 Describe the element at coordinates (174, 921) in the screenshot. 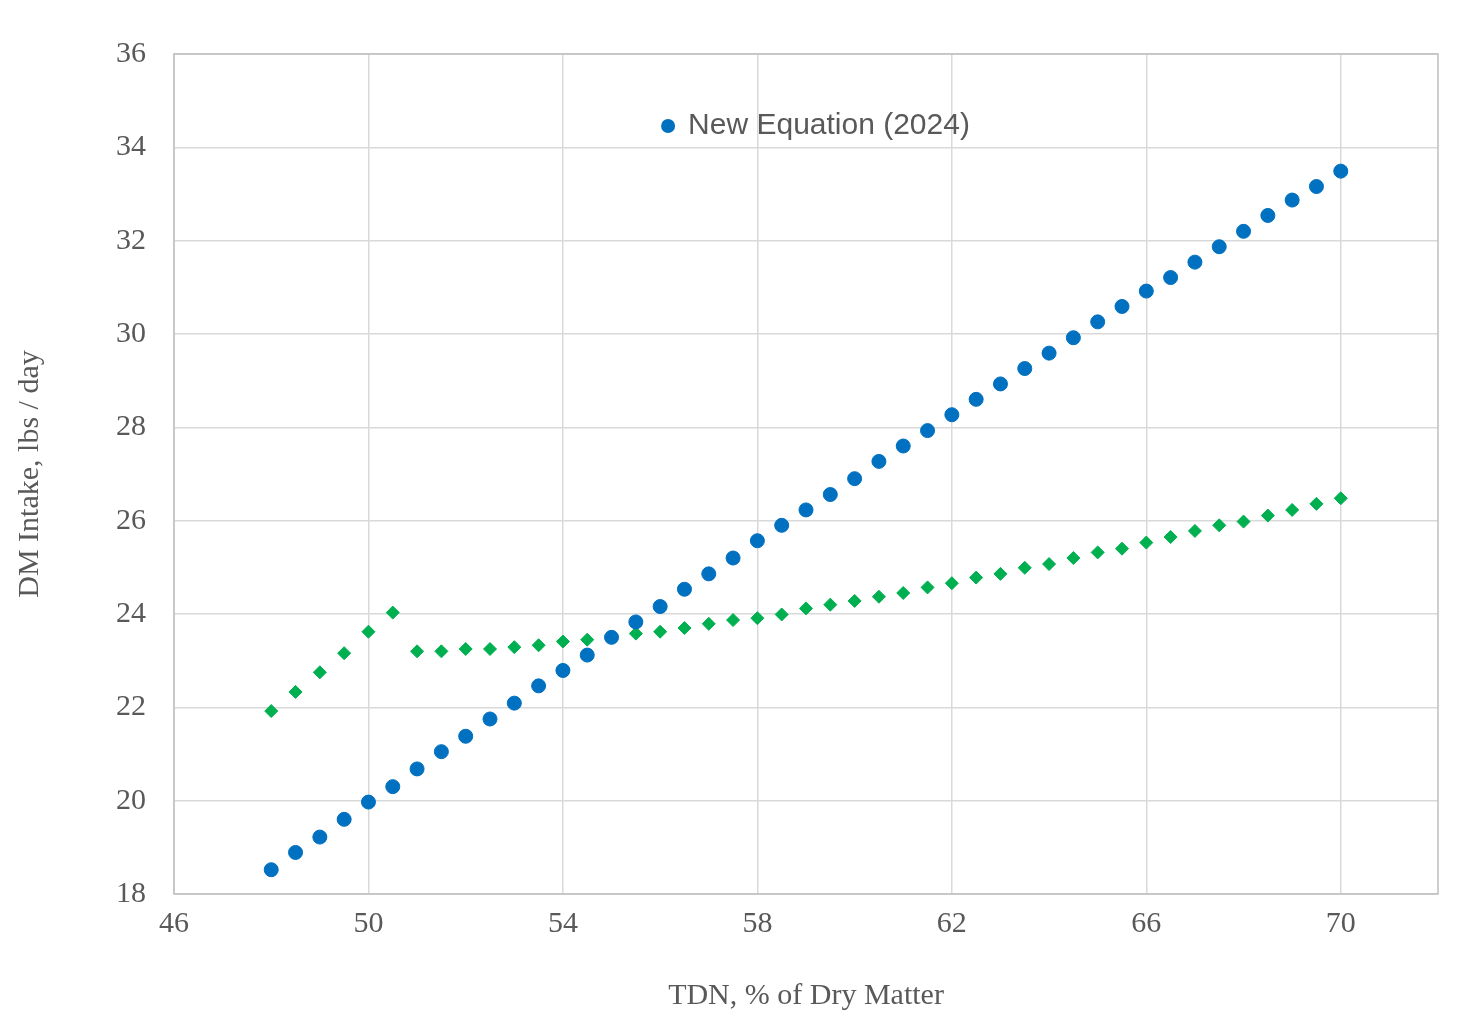

I see `x-tick-label: 46` at that location.